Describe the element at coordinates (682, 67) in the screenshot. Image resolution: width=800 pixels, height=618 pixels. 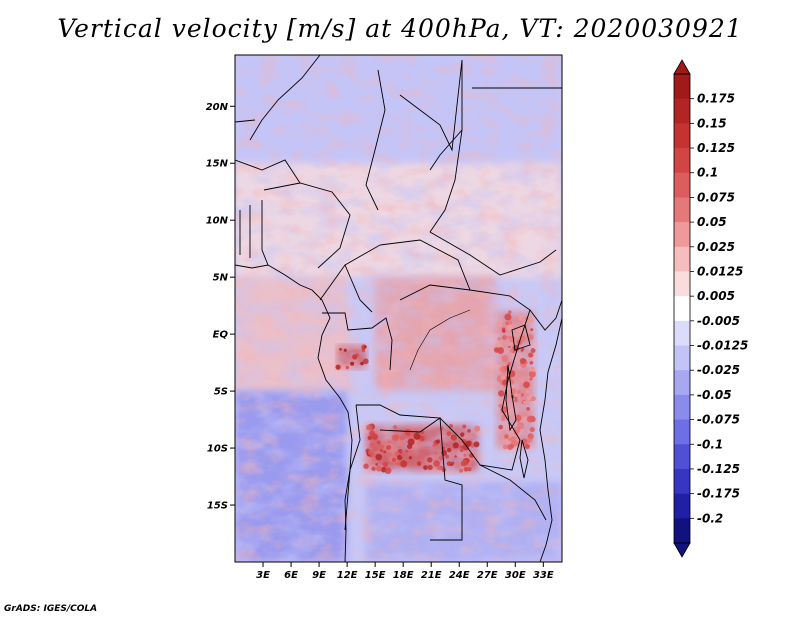
I see `colorbar-max-arrow` at that location.